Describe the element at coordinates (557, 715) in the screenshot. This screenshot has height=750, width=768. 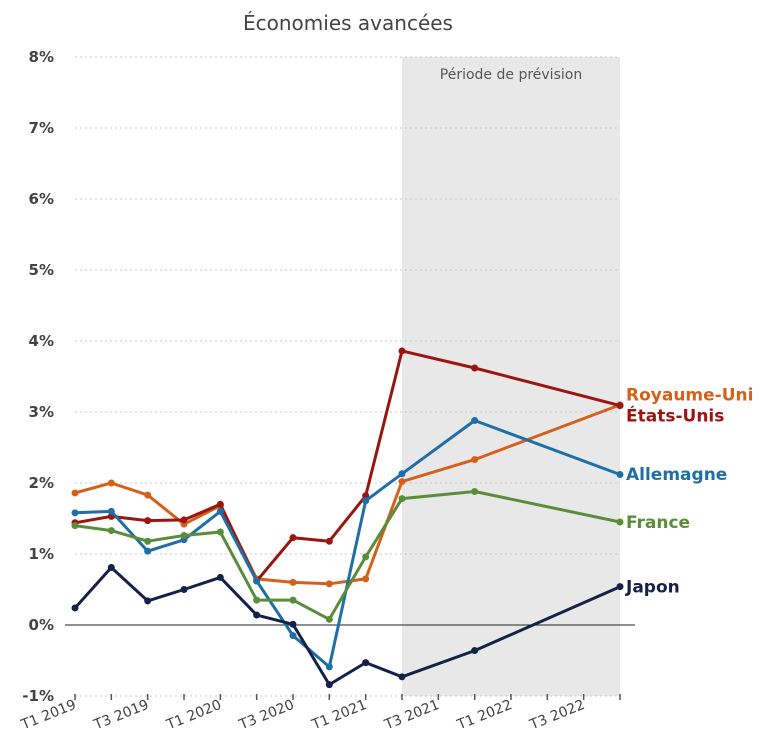
I see `x-tick-label: T3 2022` at that location.